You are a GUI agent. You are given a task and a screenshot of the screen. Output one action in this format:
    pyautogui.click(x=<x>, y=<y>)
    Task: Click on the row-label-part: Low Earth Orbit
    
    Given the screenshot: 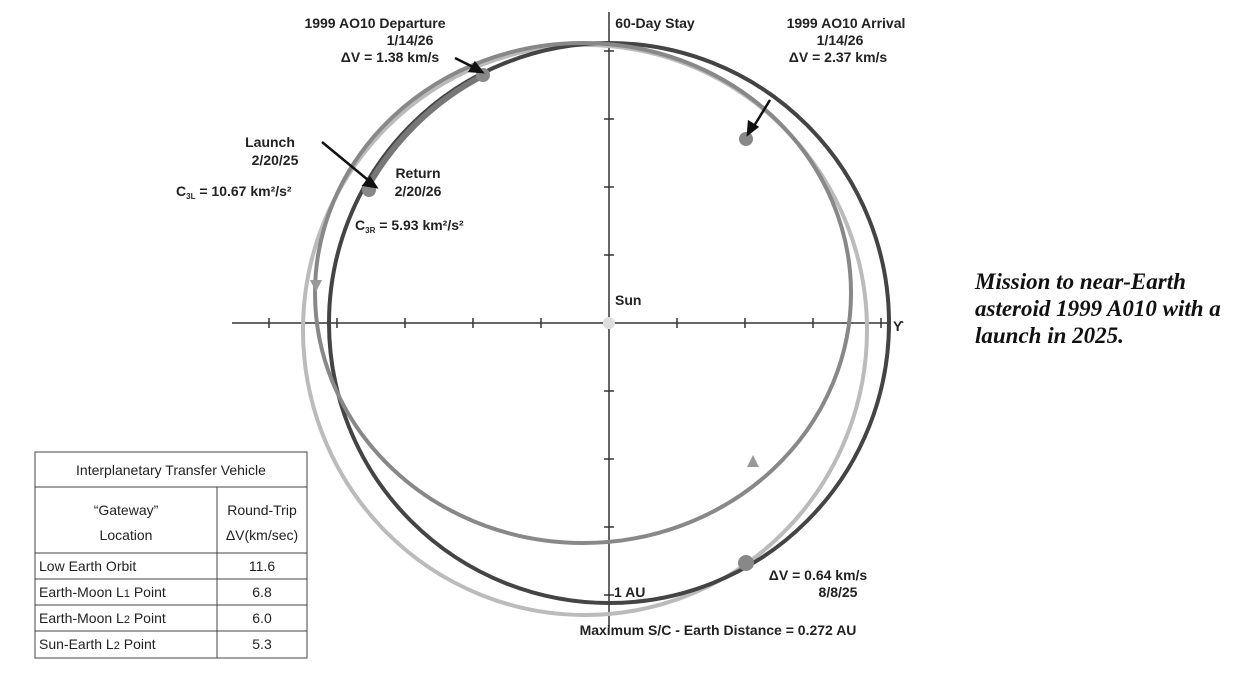 What is the action you would take?
    pyautogui.click(x=87, y=566)
    